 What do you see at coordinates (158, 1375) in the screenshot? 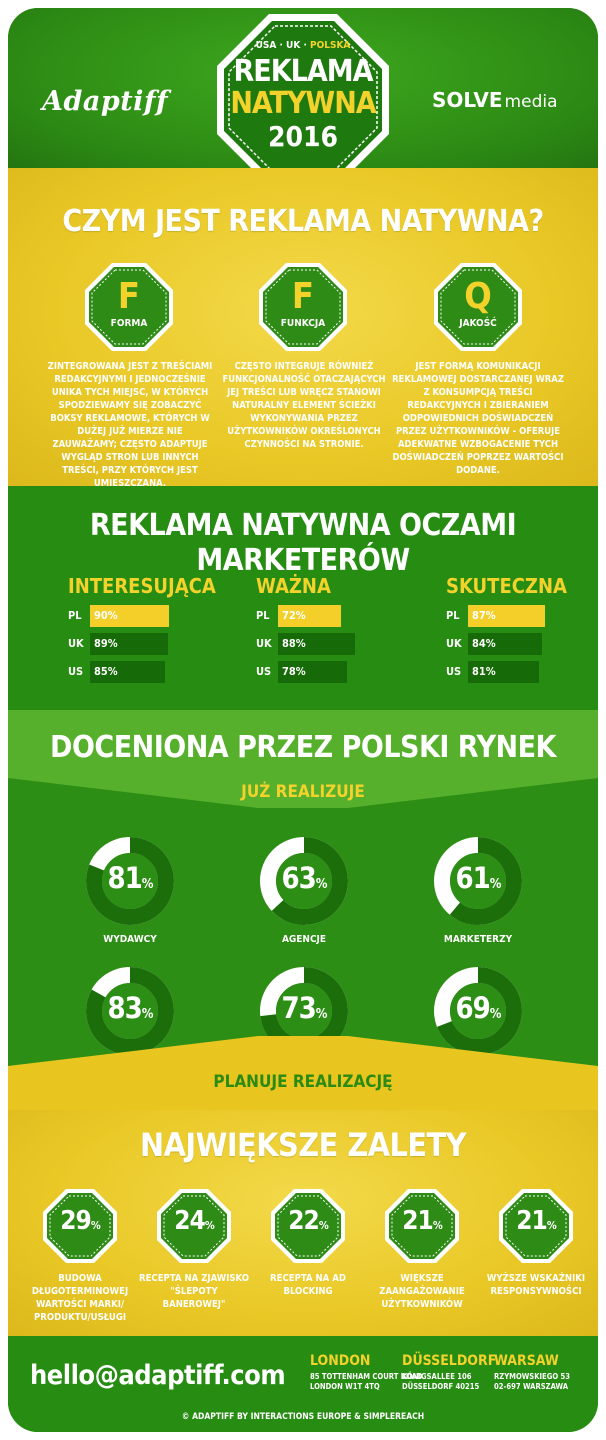
I see `contact-email: hello@adaptiff.com` at bounding box center [158, 1375].